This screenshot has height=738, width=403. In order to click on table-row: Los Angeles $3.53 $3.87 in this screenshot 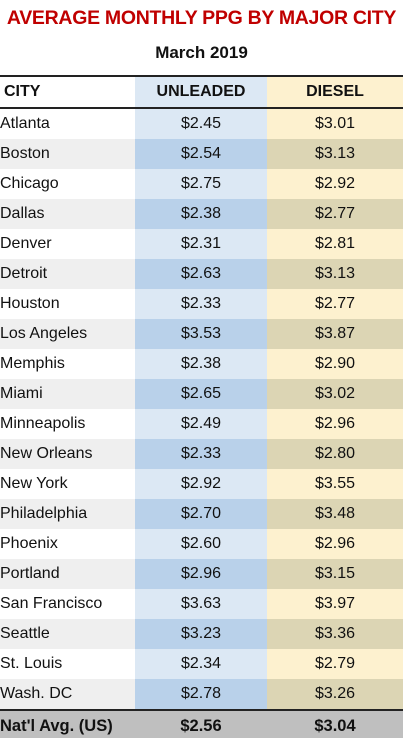, I will do `click(201, 334)`.